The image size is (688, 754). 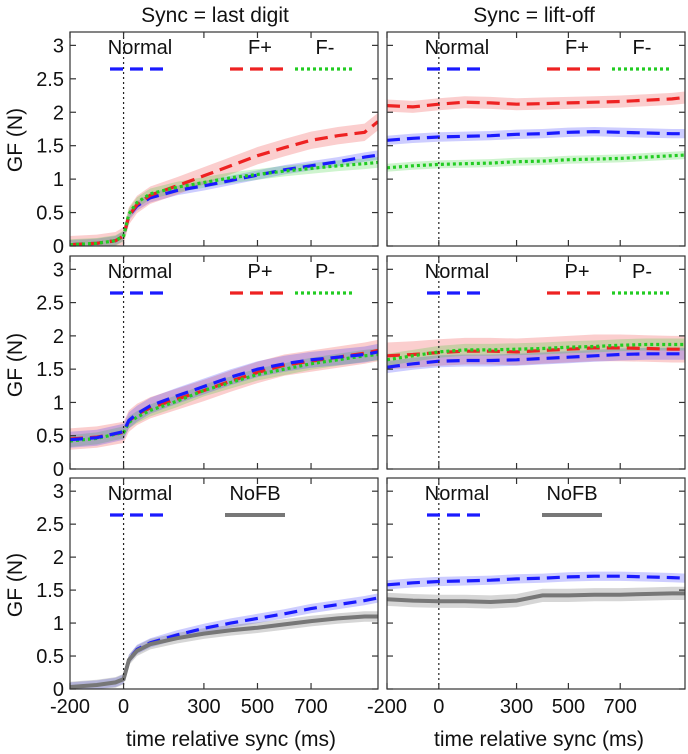 I want to click on panel-2-1: -200 0 300 500 700 Normal NoFB, so click(x=526, y=597).